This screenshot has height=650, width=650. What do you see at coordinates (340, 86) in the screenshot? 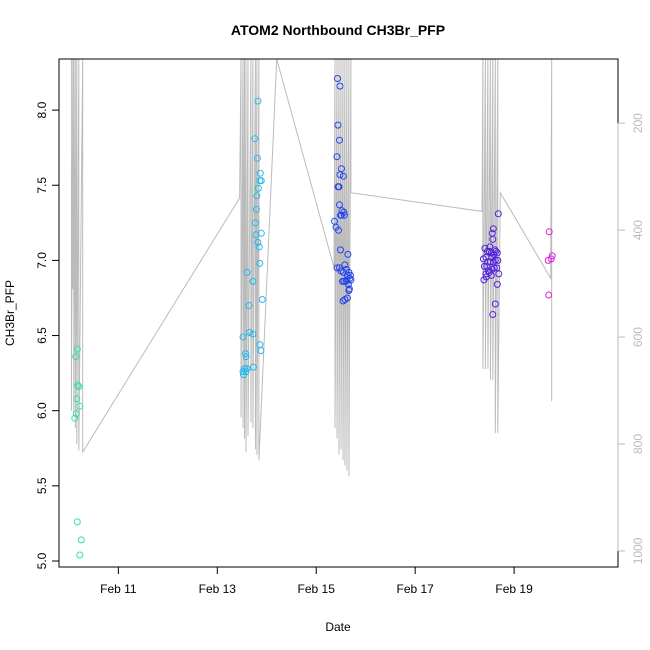
I see `data-point-s2-p1` at bounding box center [340, 86].